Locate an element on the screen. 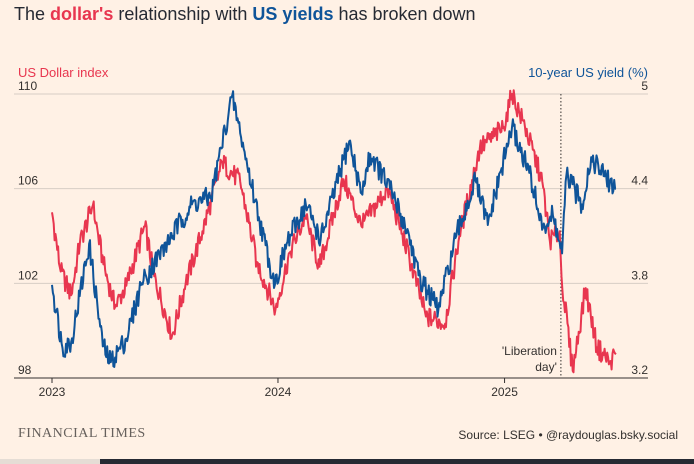  x-tick-label: 2024 is located at coordinates (278, 392).